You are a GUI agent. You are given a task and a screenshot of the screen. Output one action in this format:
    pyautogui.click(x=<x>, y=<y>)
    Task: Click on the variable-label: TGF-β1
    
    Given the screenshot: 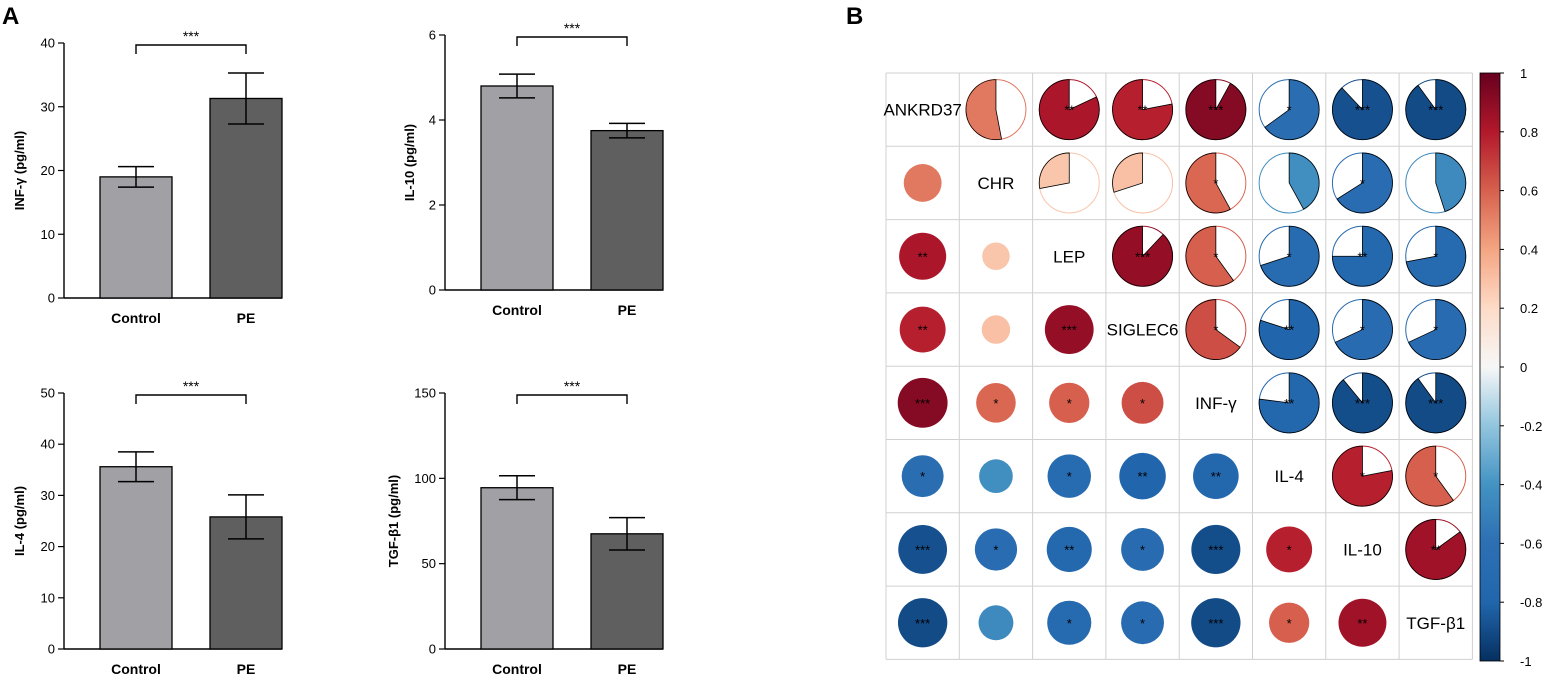 What is the action you would take?
    pyautogui.click(x=1435, y=623)
    